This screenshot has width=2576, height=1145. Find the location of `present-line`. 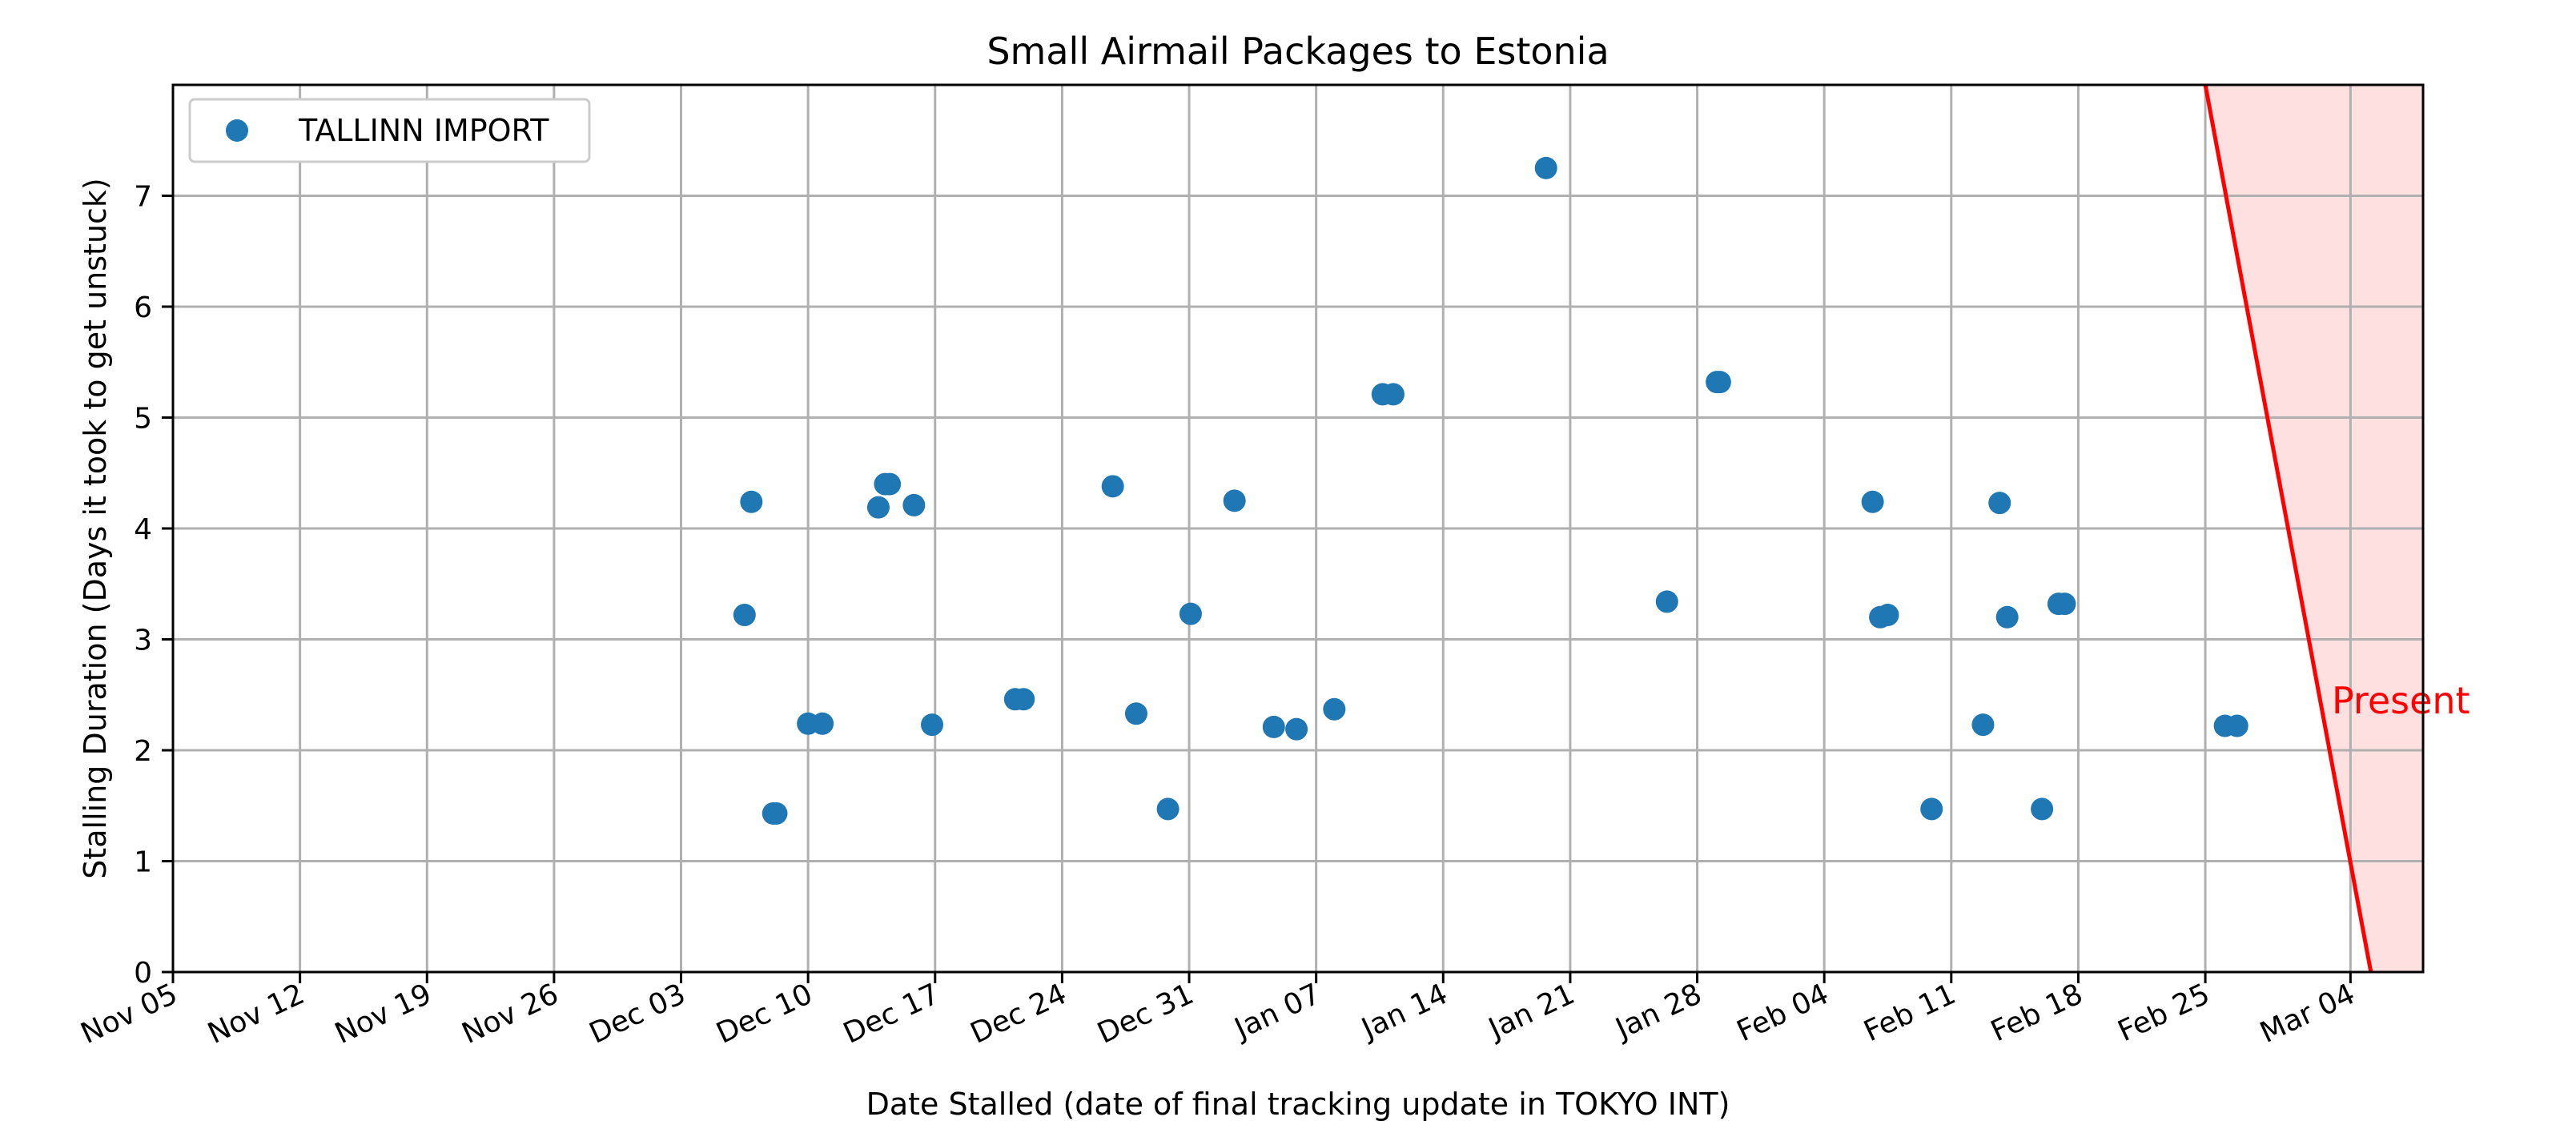

present-line is located at coordinates (2288, 529).